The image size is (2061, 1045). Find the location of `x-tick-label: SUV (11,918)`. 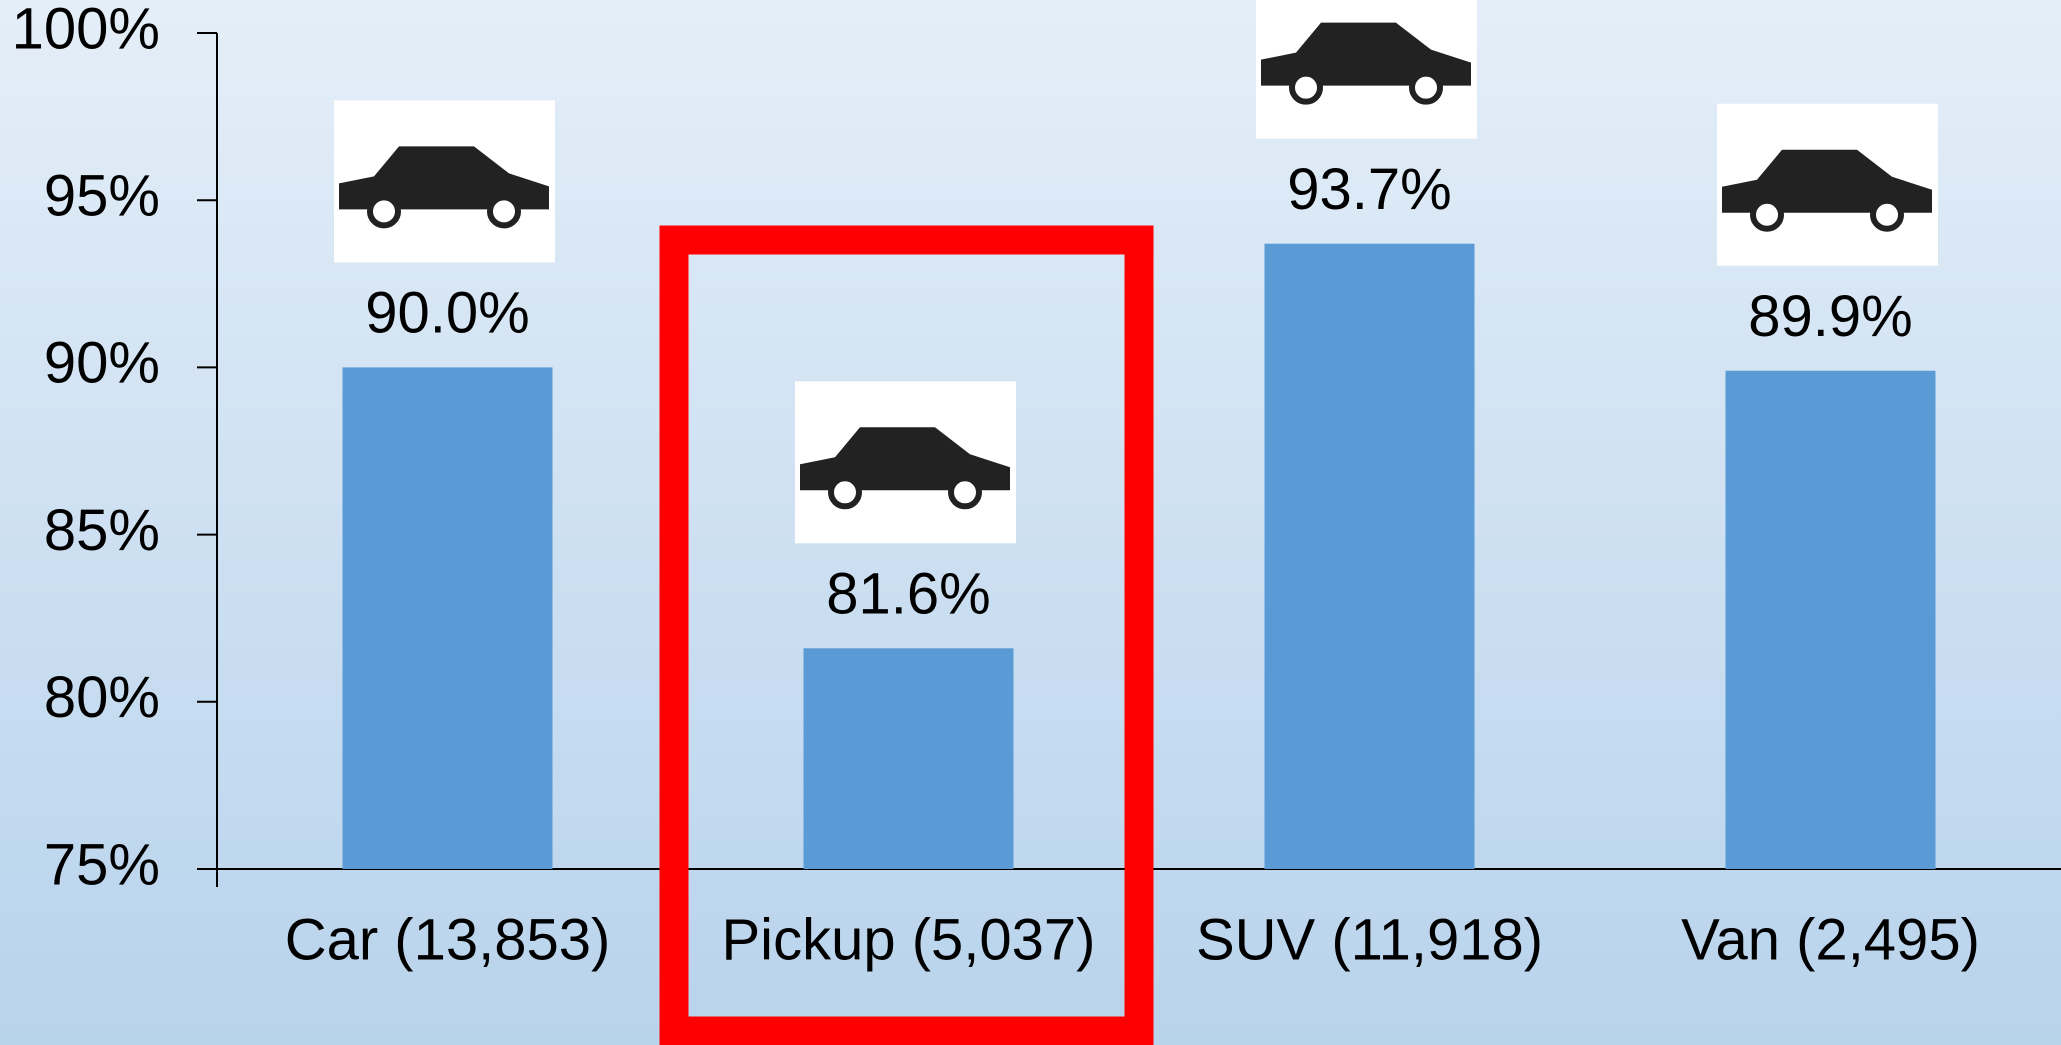

x-tick-label: SUV (11,918) is located at coordinates (1369, 939).